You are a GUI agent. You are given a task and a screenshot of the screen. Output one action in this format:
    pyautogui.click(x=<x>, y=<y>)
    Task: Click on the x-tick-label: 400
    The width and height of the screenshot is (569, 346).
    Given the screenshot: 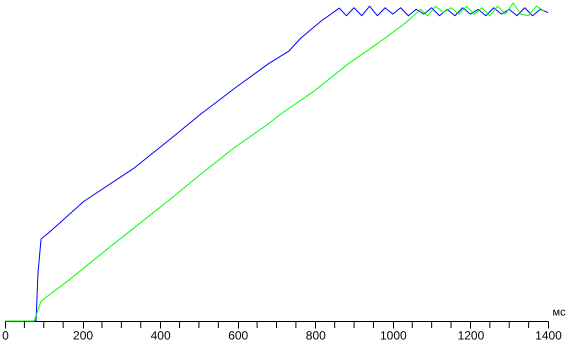 What is the action you would take?
    pyautogui.click(x=160, y=335)
    